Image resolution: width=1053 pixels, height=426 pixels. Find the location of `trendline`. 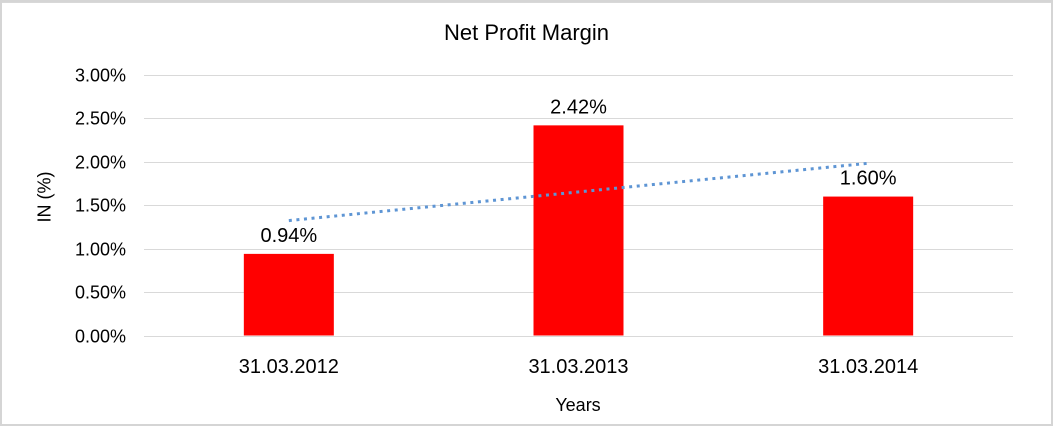

trendline is located at coordinates (578, 192).